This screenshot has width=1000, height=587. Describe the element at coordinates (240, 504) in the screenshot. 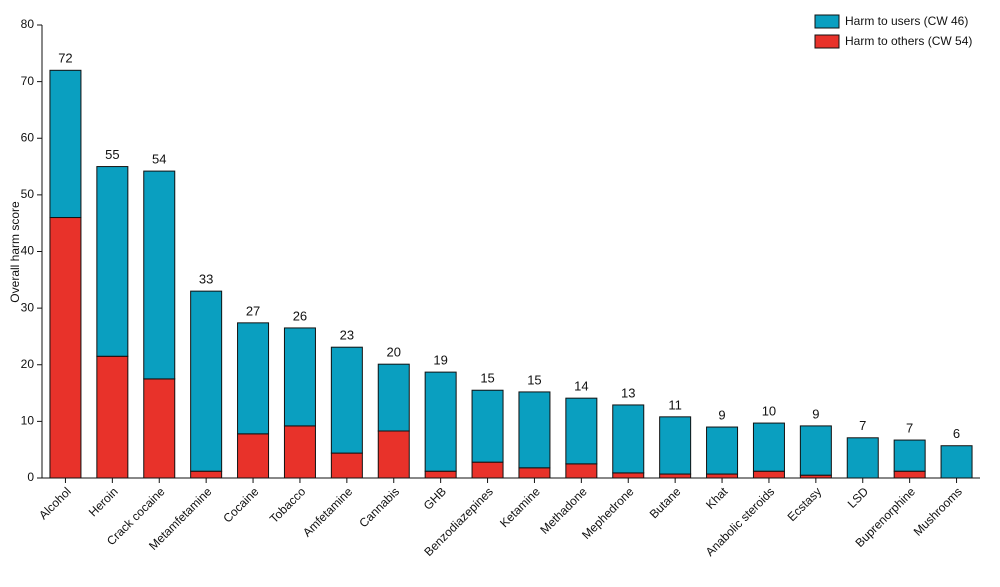

I see `x-tick-label: Cocaine` at that location.